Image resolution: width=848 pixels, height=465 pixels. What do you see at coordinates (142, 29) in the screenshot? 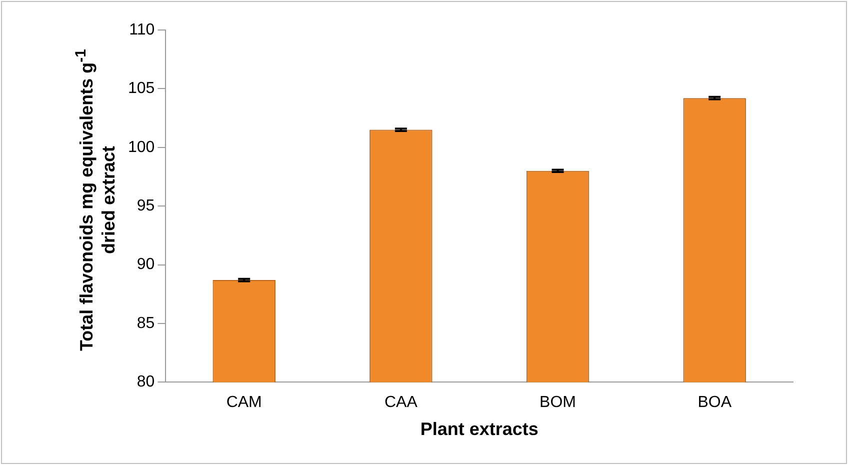
I see `y-tick-label: 110` at bounding box center [142, 29].